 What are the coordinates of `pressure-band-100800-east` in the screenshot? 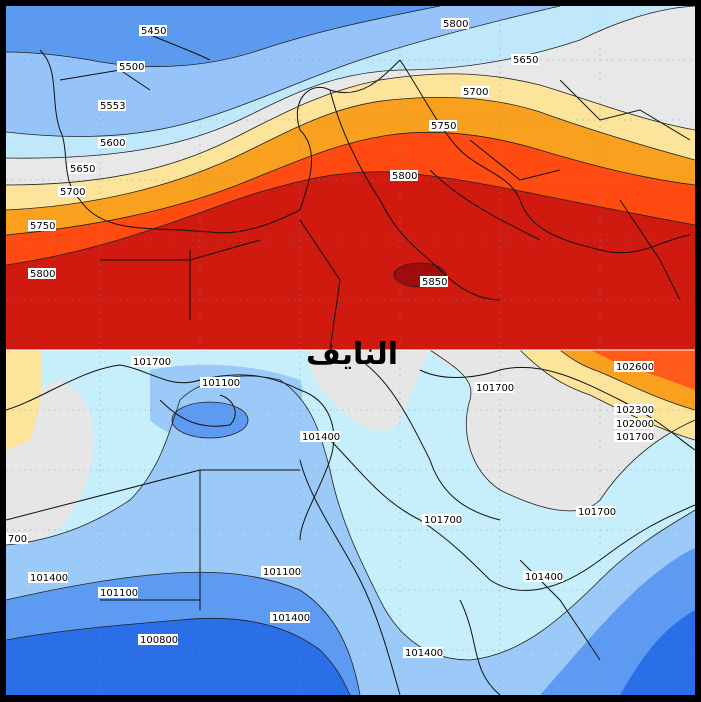 It's located at (657, 652).